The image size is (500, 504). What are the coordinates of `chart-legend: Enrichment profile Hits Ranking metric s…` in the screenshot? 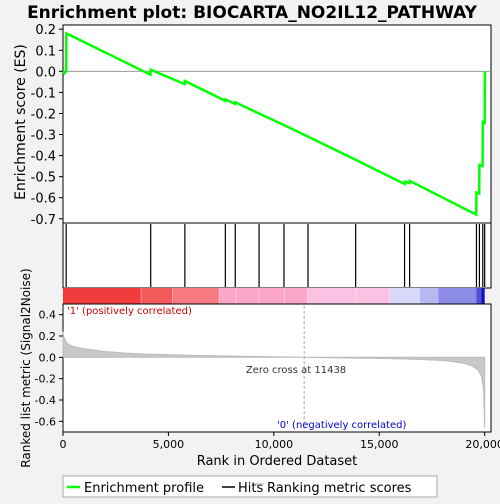 It's located at (250, 486).